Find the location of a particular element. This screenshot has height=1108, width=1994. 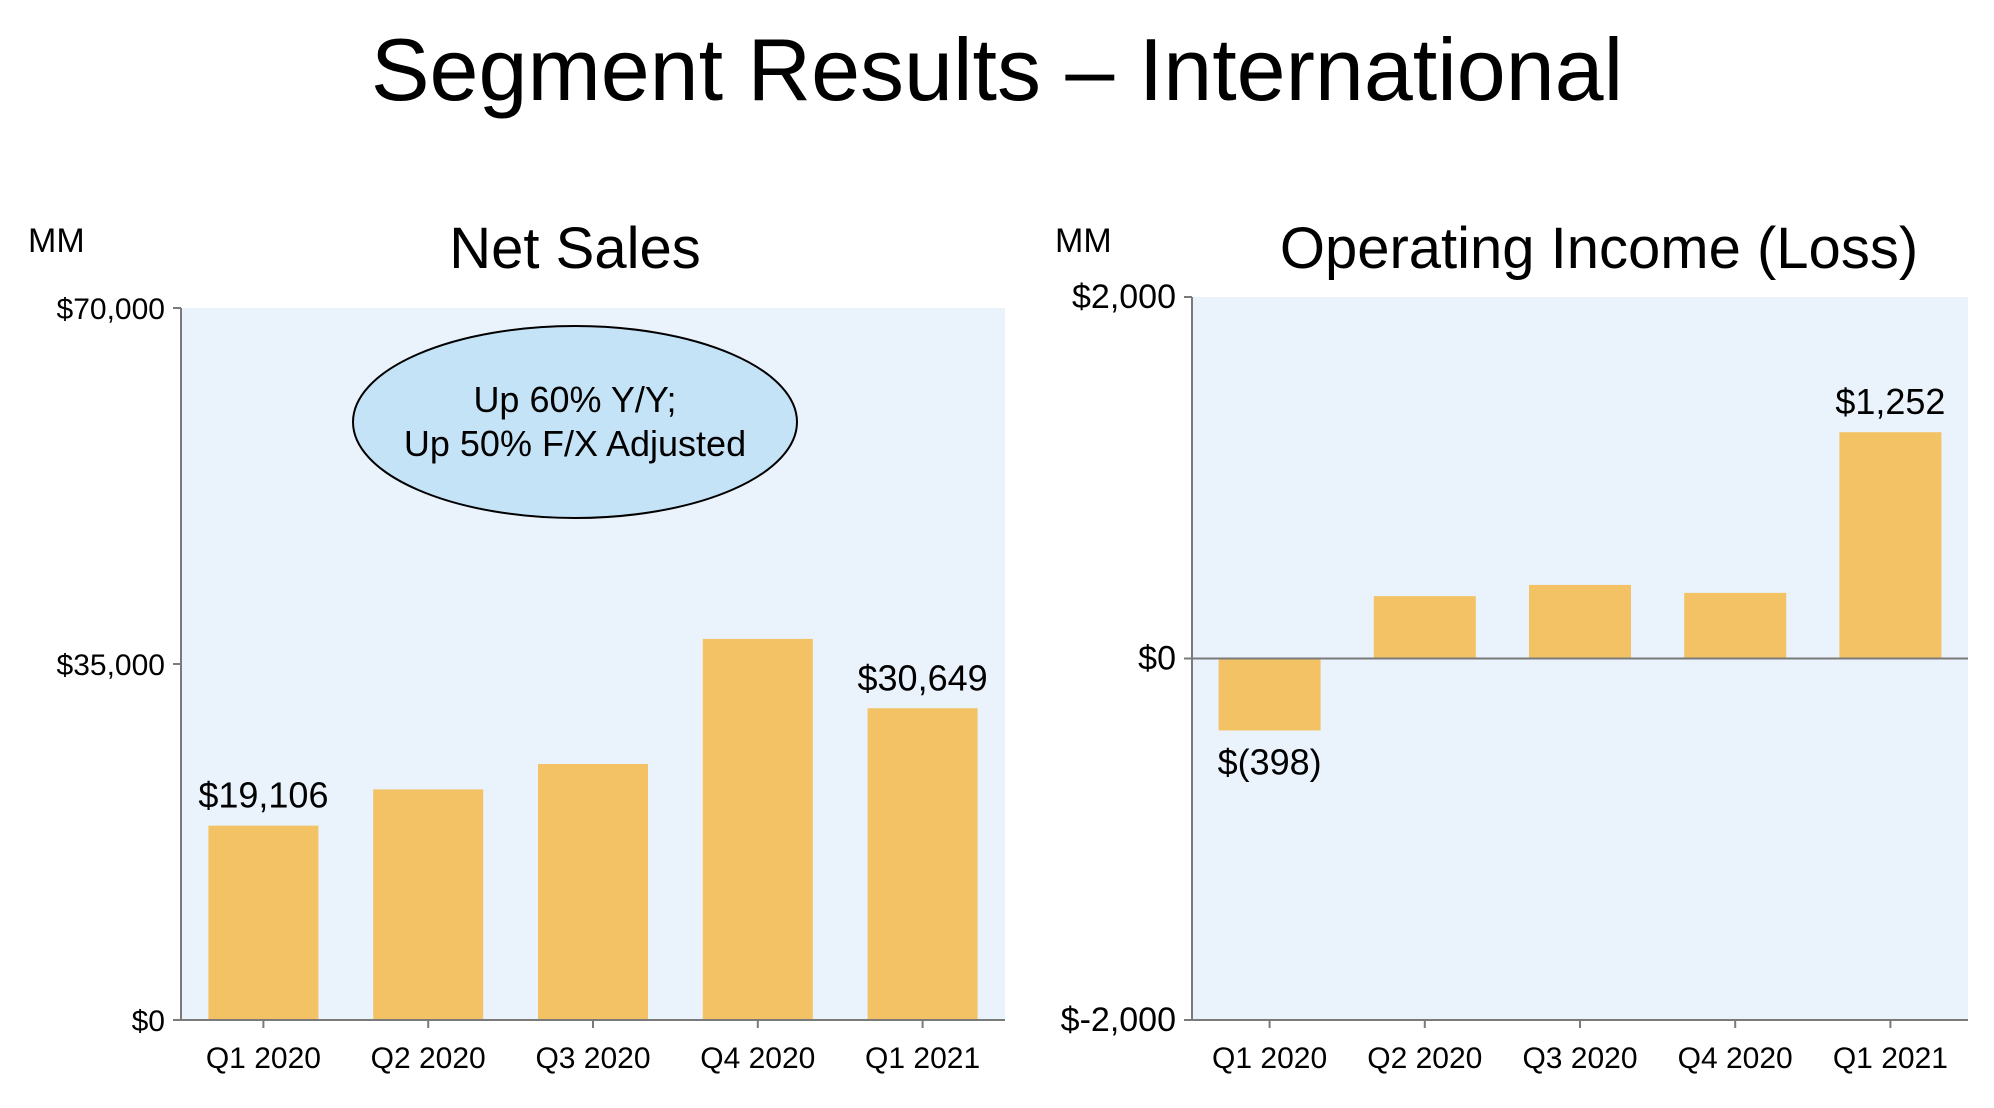

net-sales-category-label-3: Q3 2020 is located at coordinates (592, 1058).